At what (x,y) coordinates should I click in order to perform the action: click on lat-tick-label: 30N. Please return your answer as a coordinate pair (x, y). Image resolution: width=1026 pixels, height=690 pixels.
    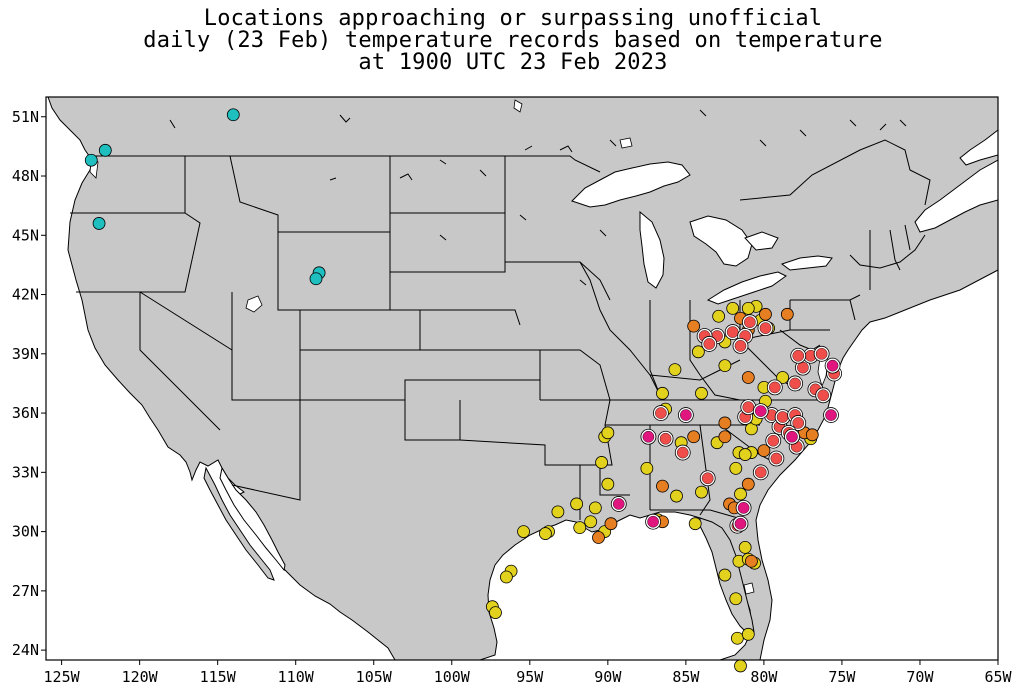
    Looking at the image, I should click on (25, 532).